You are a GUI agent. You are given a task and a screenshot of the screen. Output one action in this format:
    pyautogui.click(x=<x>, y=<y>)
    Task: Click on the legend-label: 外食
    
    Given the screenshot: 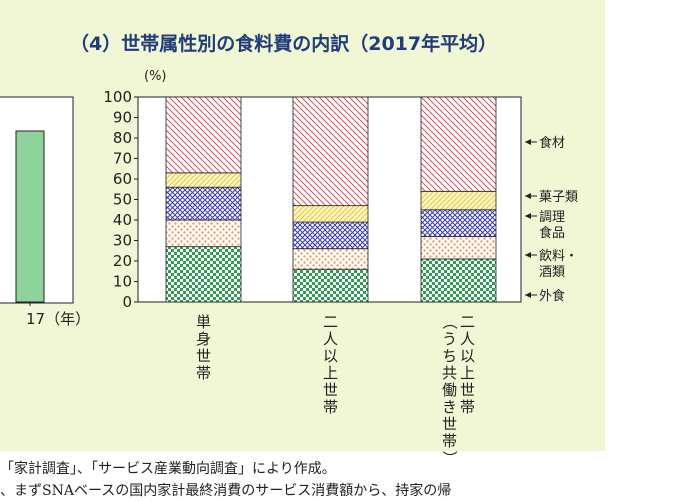 What is the action you would take?
    pyautogui.click(x=552, y=296)
    